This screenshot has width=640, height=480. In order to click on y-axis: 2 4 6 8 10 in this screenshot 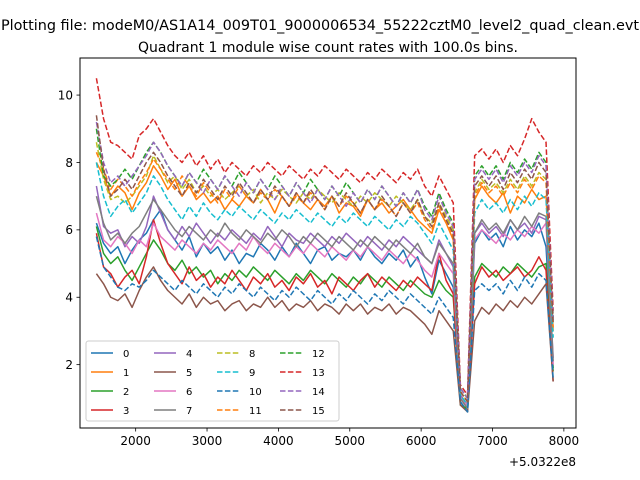, I will do `click(69, 230)`.